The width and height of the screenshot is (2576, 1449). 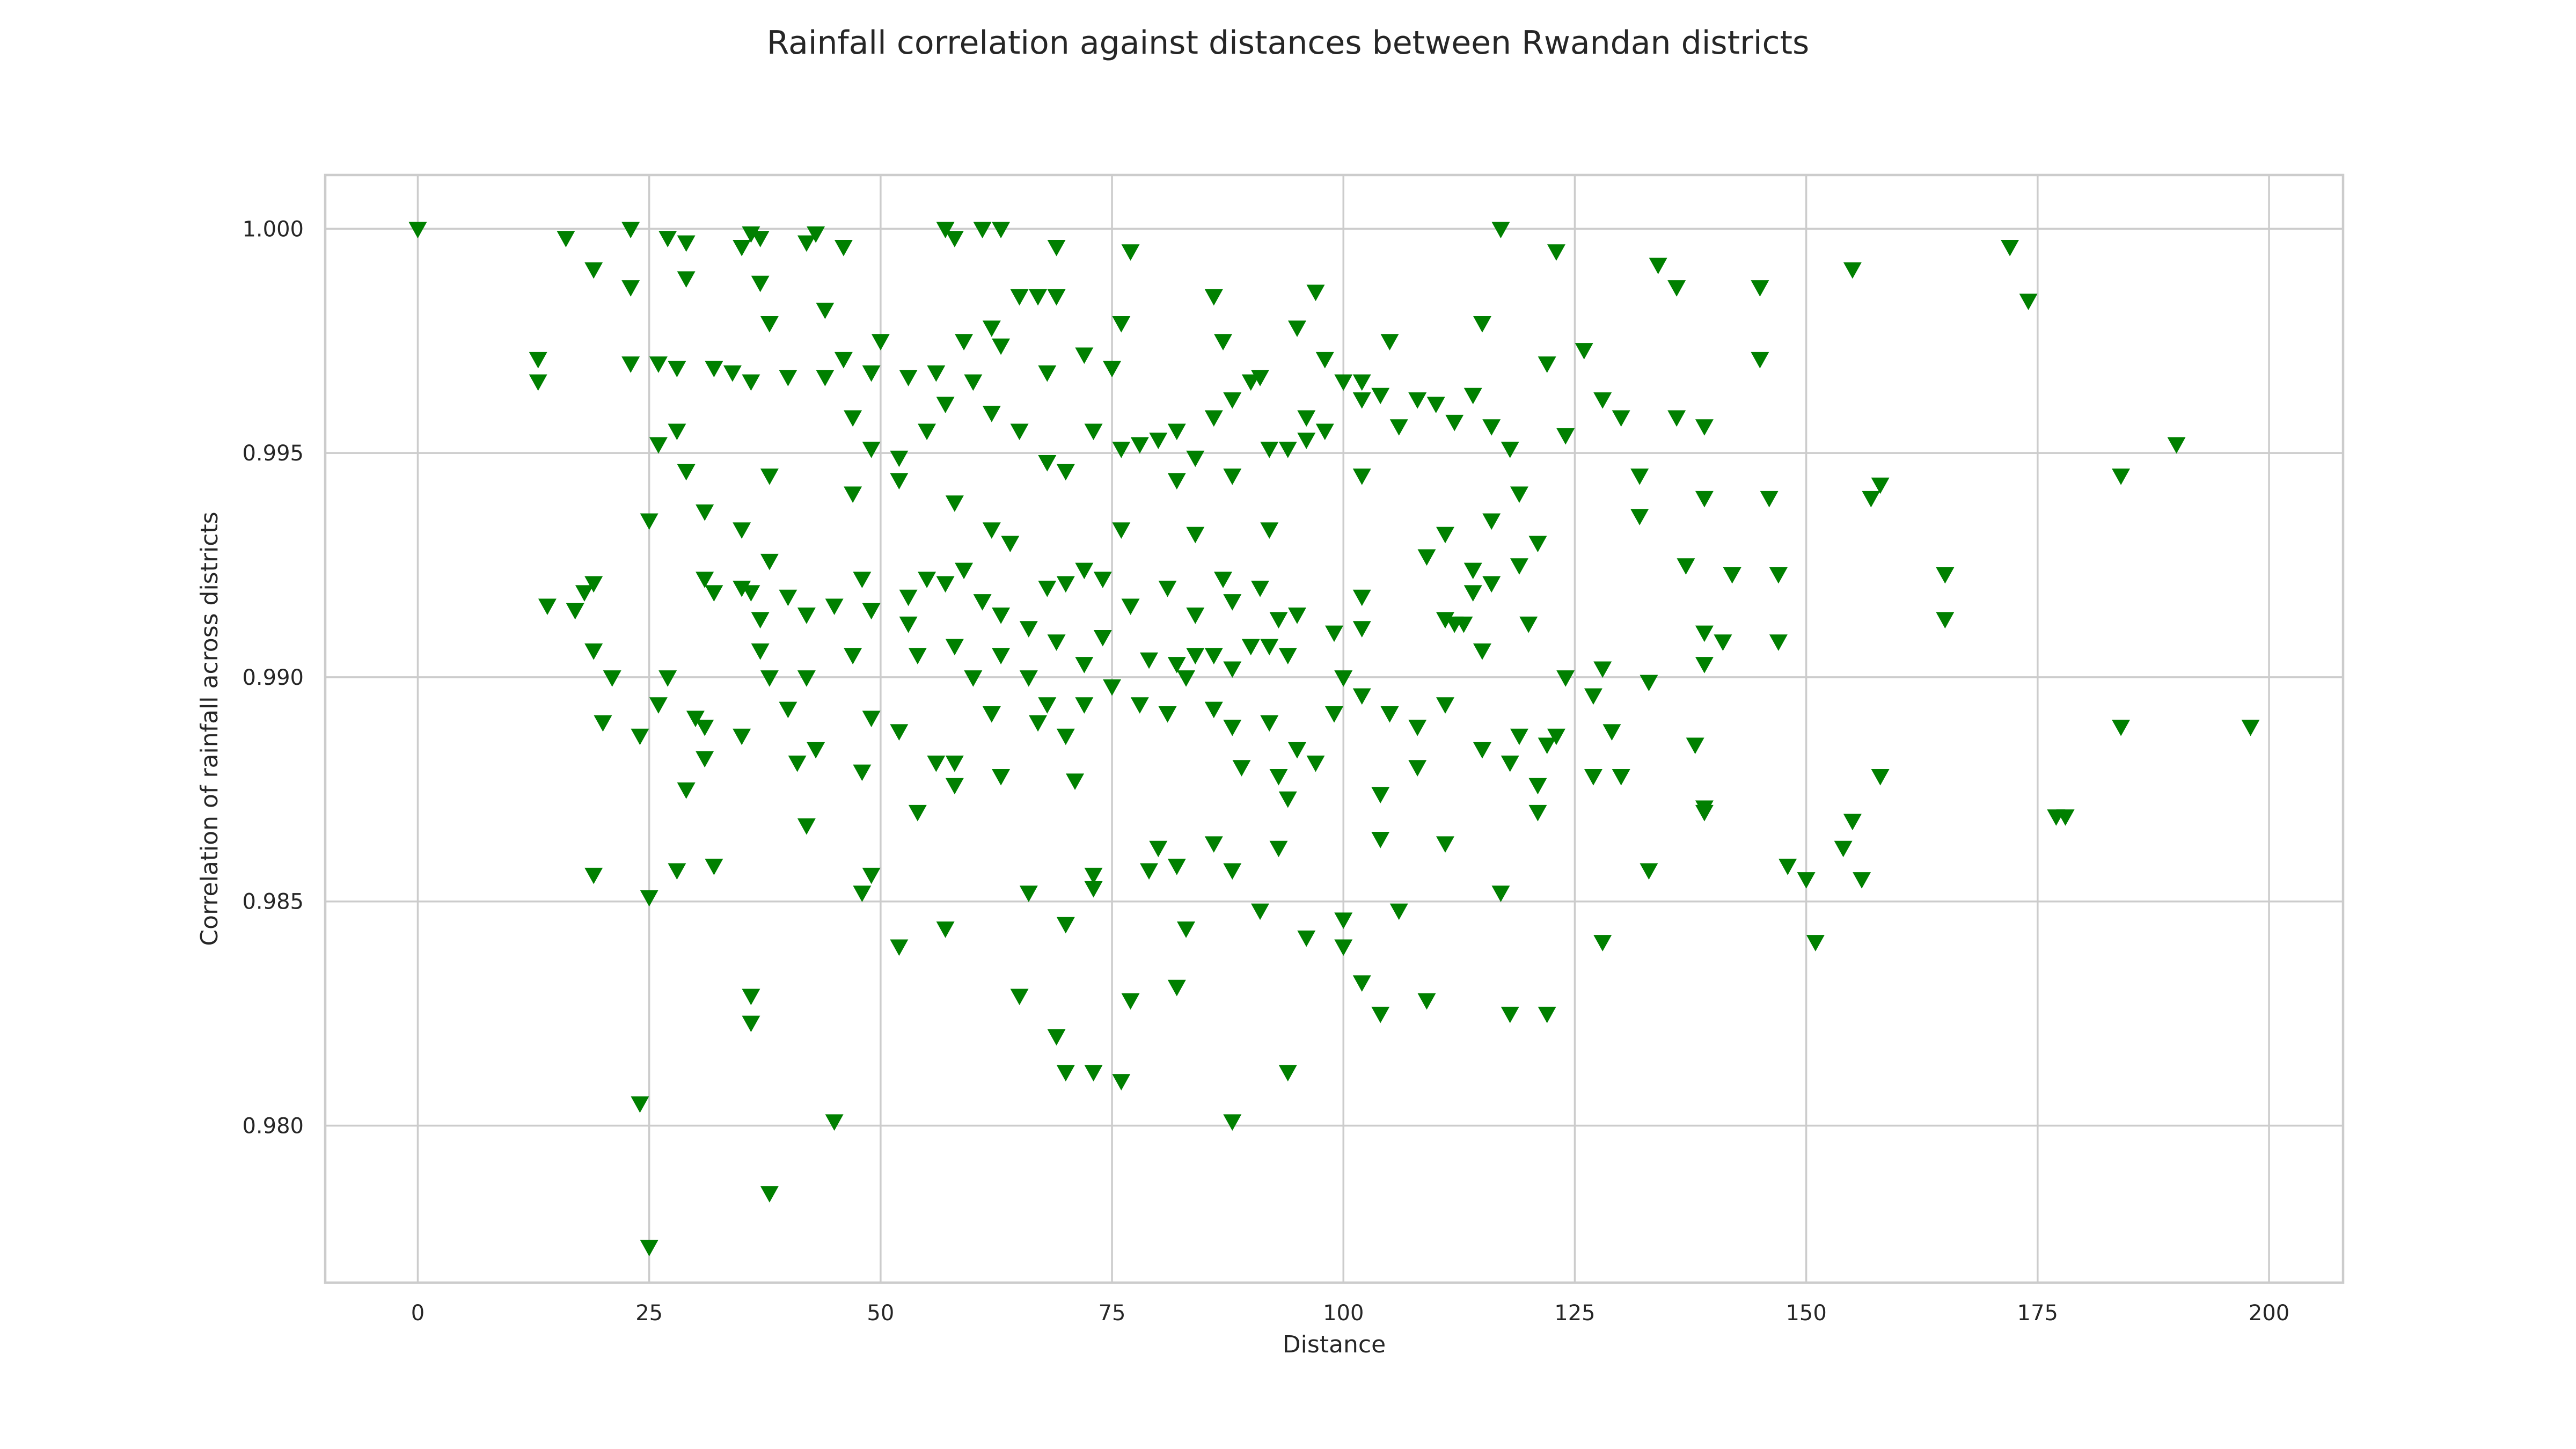 I want to click on x-tick-label: 200, so click(x=2269, y=1313).